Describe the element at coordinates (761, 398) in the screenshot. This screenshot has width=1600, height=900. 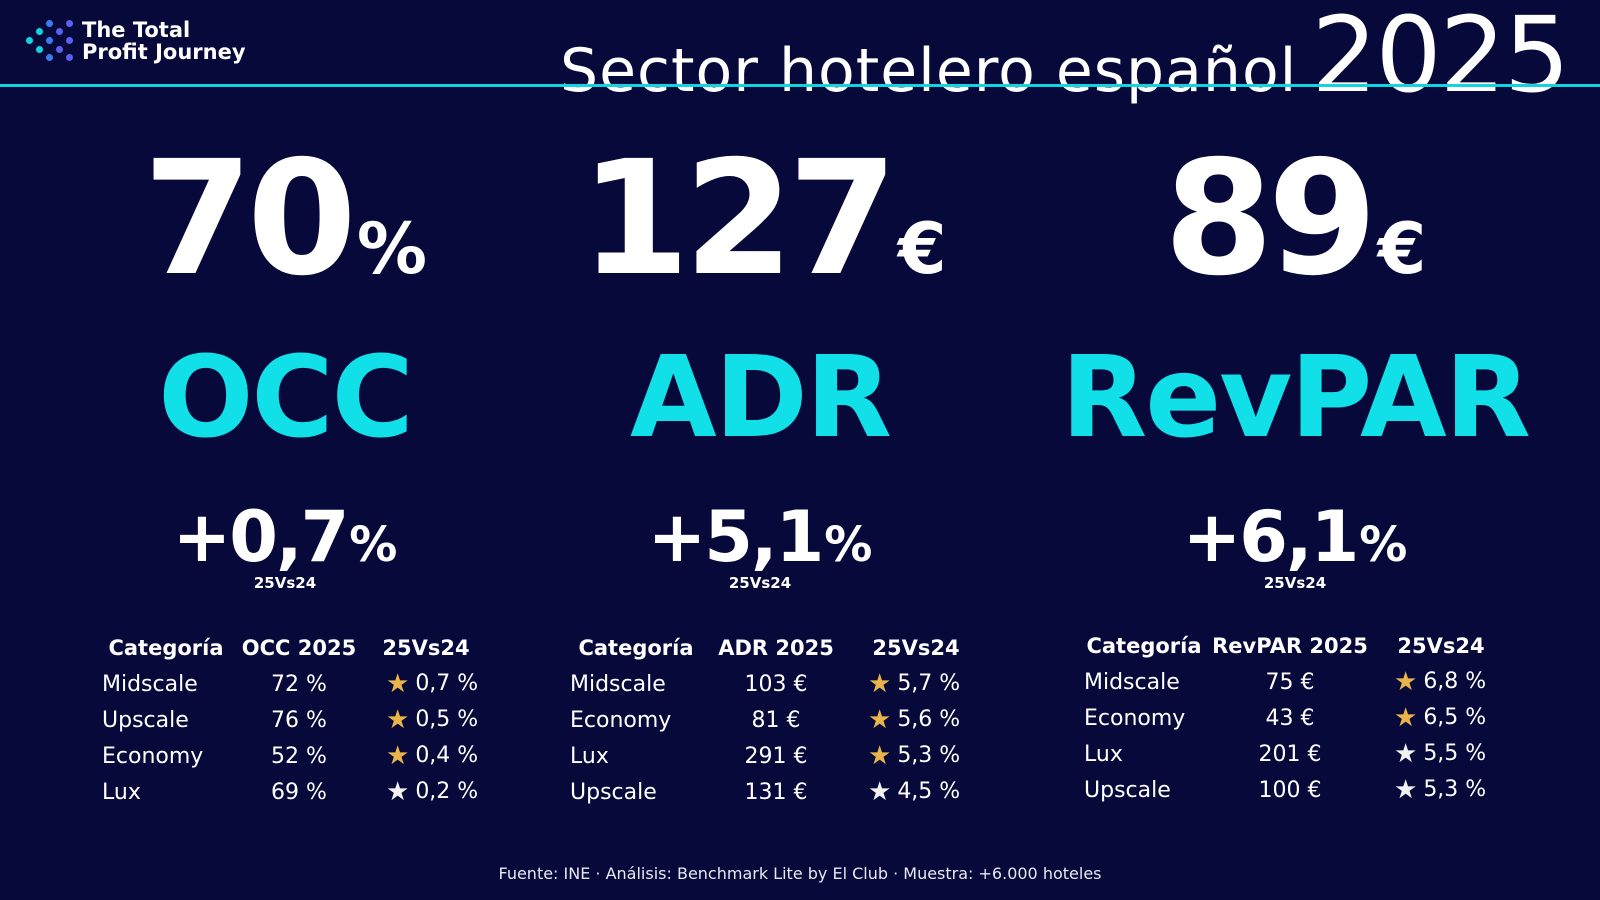
I see `metric-label: ADR` at that location.